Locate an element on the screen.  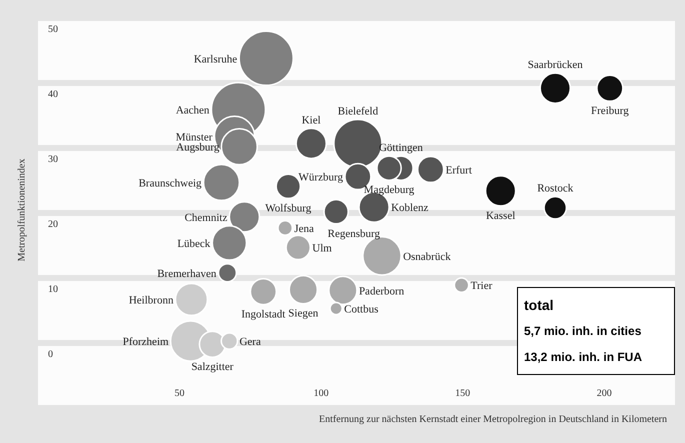
annotation: Gera is located at coordinates (250, 342).